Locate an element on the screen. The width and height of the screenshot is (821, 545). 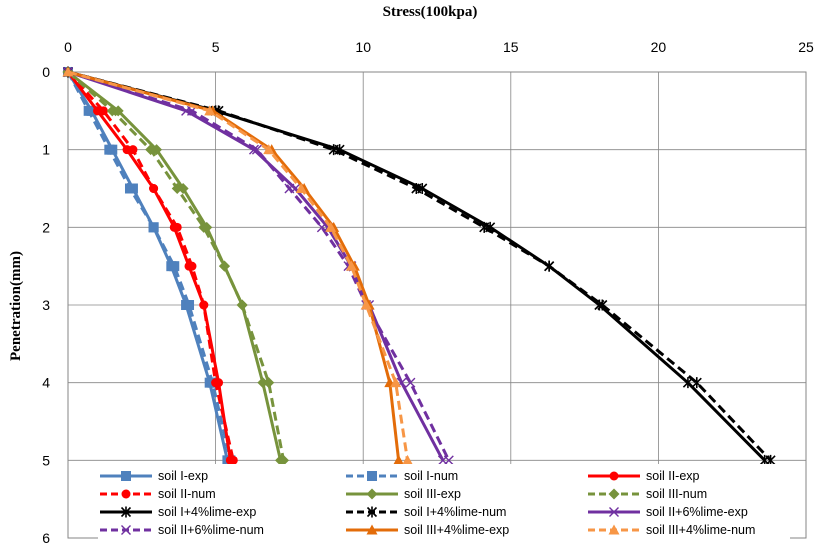
legend-item: soil III-exp is located at coordinates (403, 494).